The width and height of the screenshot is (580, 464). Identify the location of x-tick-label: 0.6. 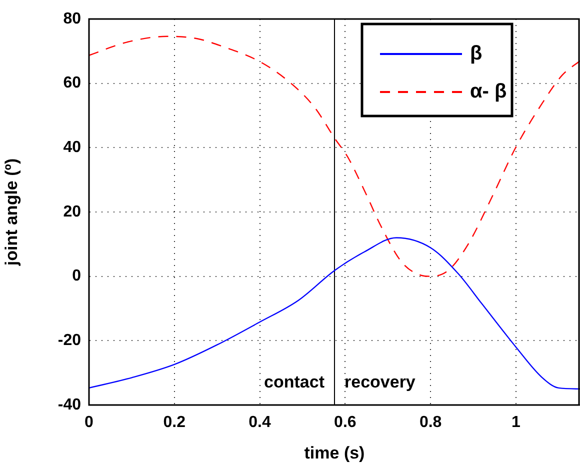
(345, 423).